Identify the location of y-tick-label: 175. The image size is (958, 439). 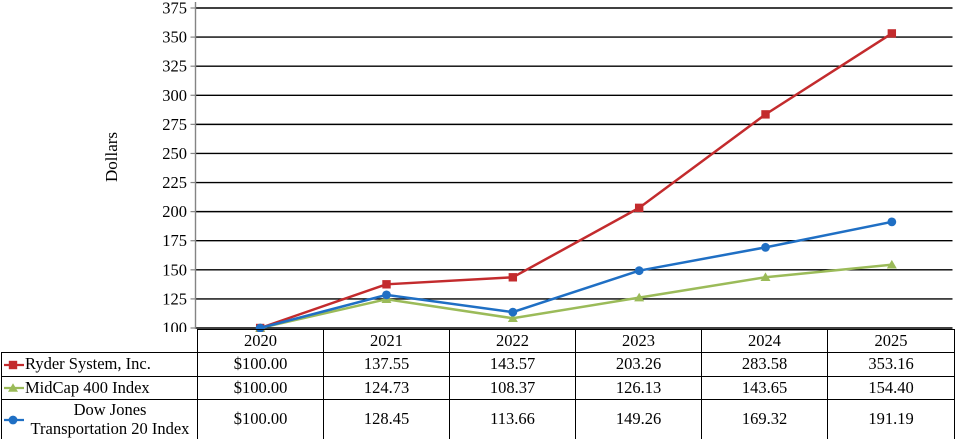
(174, 240).